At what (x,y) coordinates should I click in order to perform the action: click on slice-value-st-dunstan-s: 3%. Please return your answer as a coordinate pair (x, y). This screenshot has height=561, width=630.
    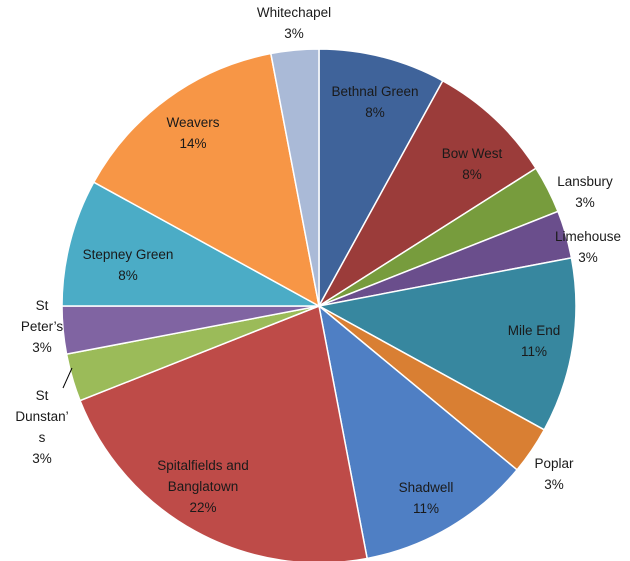
    Looking at the image, I should click on (42, 458).